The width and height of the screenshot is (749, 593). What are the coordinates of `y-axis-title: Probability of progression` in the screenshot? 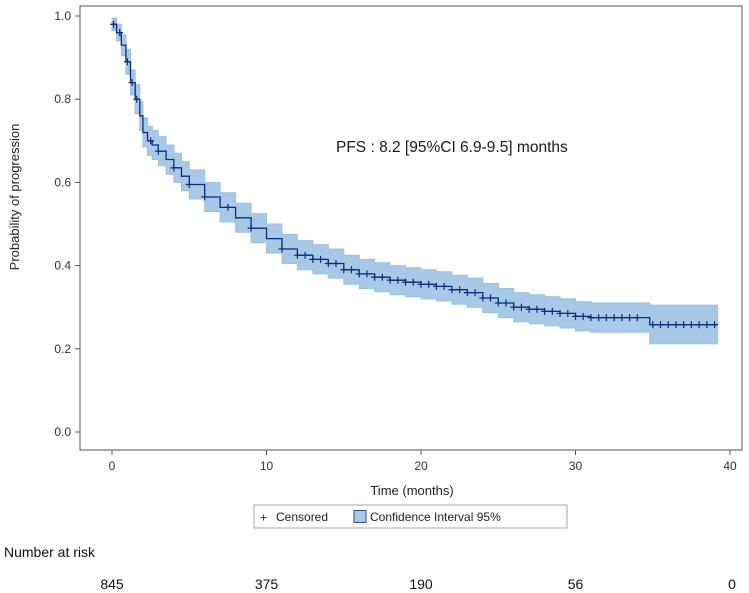 It's located at (14, 197).